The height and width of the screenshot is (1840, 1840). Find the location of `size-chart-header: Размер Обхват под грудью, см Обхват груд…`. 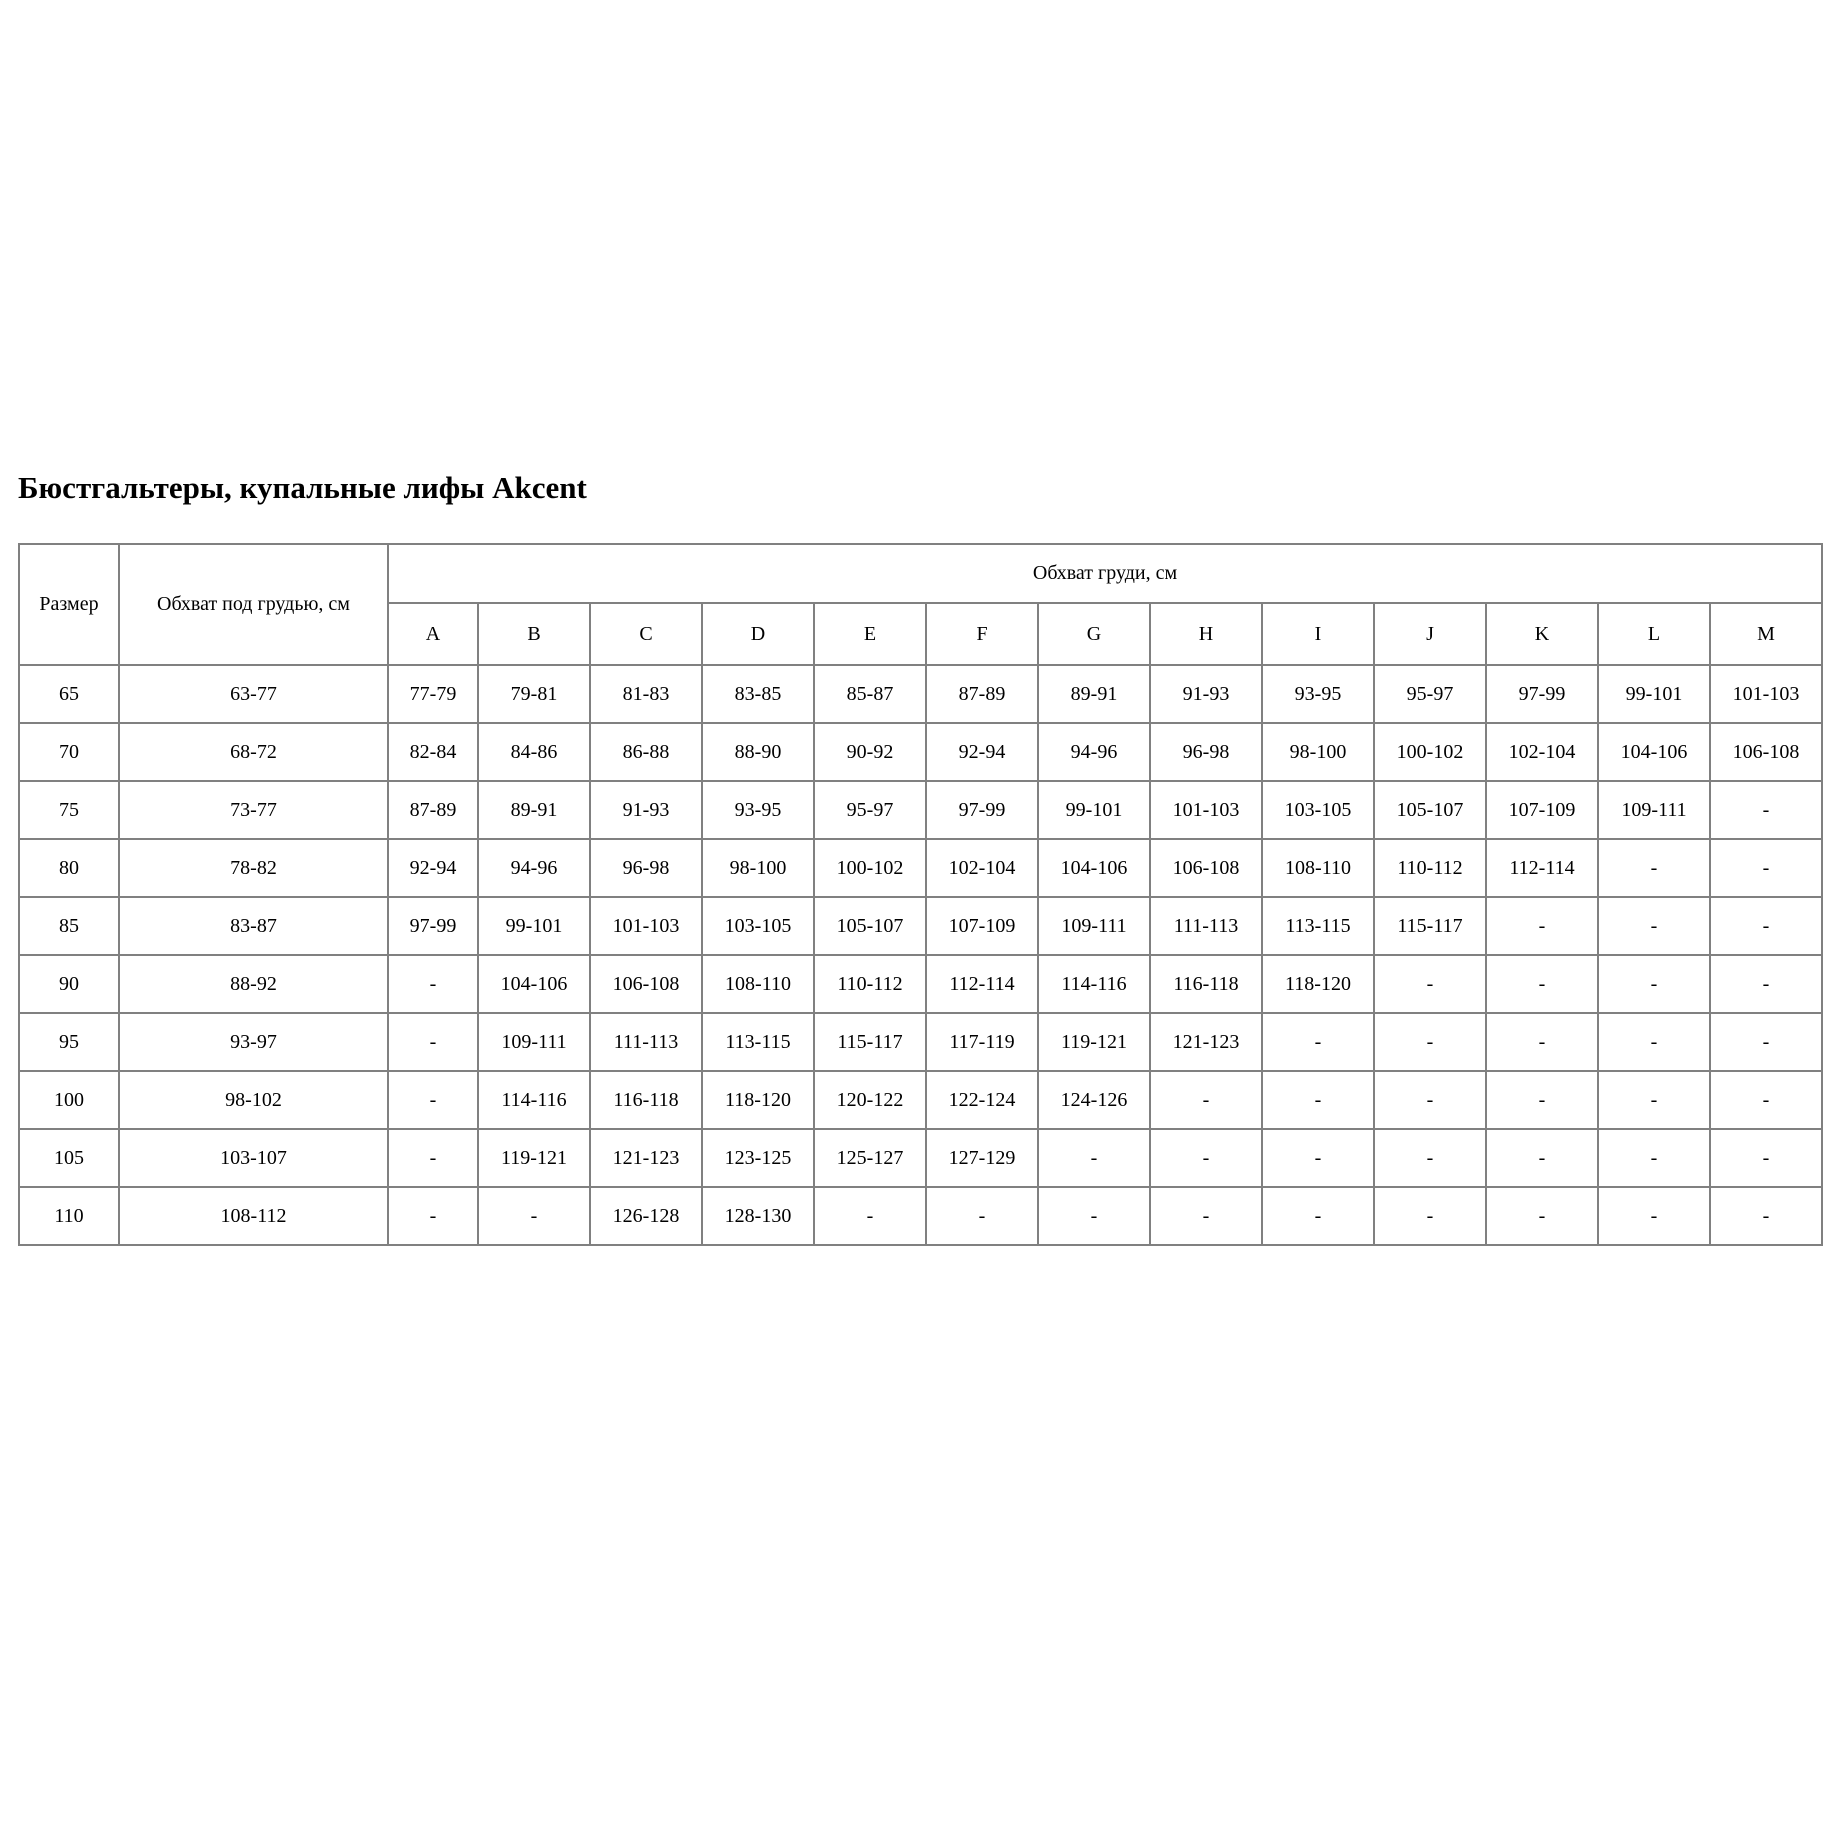

size-chart-header: Размер Обхват под грудью, см Обхват груд… is located at coordinates (920, 604).